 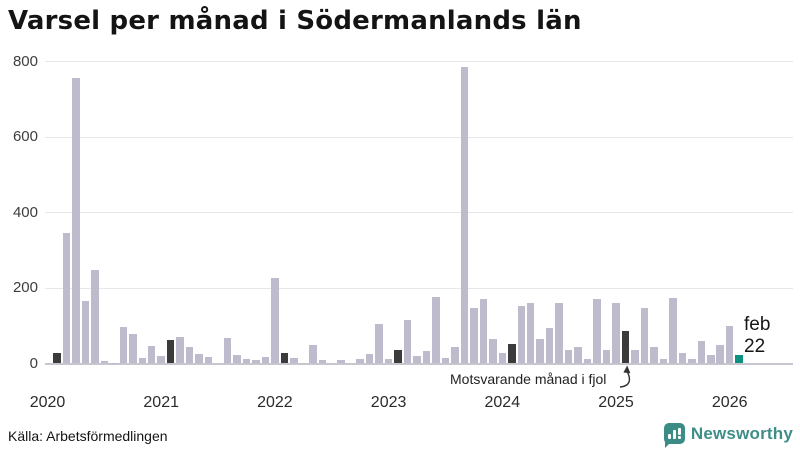 I want to click on latest-month-label: feb 22, so click(x=757, y=336).